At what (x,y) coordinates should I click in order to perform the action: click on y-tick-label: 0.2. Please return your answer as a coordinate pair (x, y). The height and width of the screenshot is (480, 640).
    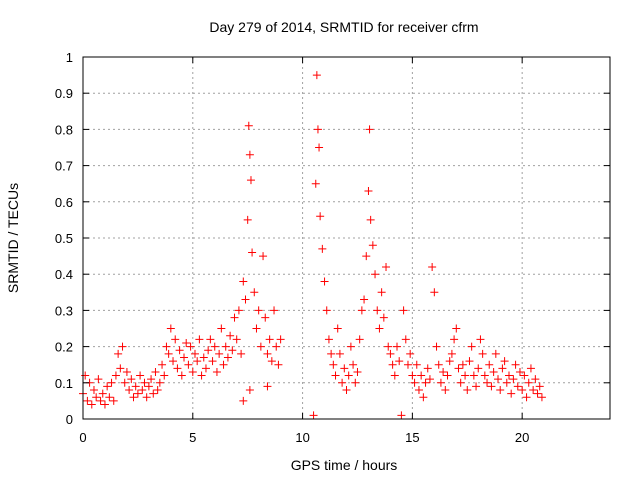
    Looking at the image, I should click on (64, 347).